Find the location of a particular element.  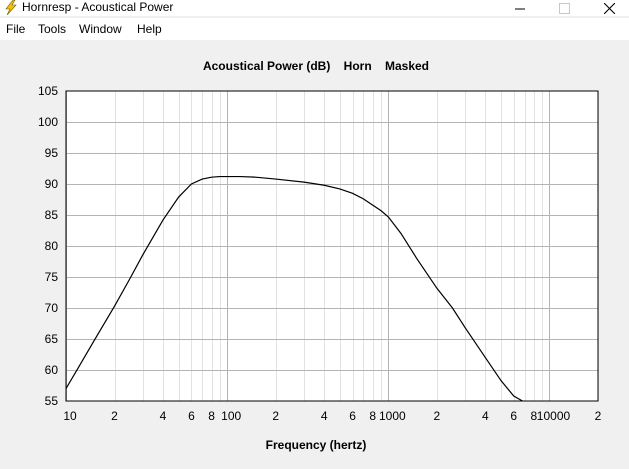

x-axis-ticks: 10 2 4 6 8 100 2 4 6 8 1000 2 4 6 8 10000 2 is located at coordinates (332, 416).